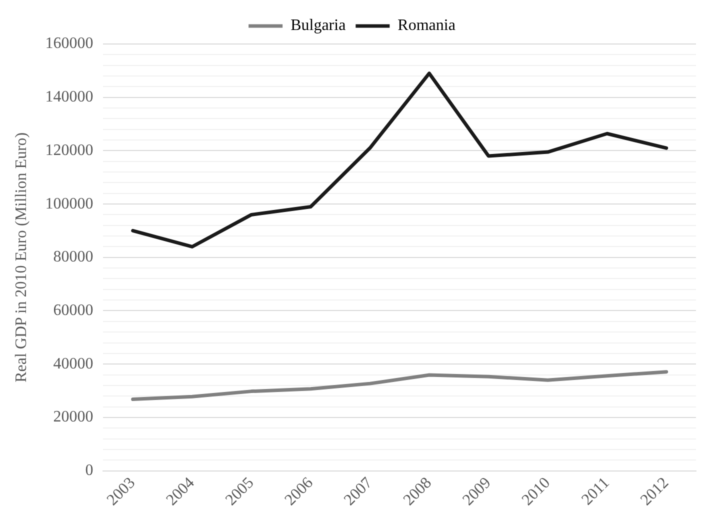 Image resolution: width=718 pixels, height=522 pixels. What do you see at coordinates (89, 470) in the screenshot?
I see `y-tick-label: 0` at bounding box center [89, 470].